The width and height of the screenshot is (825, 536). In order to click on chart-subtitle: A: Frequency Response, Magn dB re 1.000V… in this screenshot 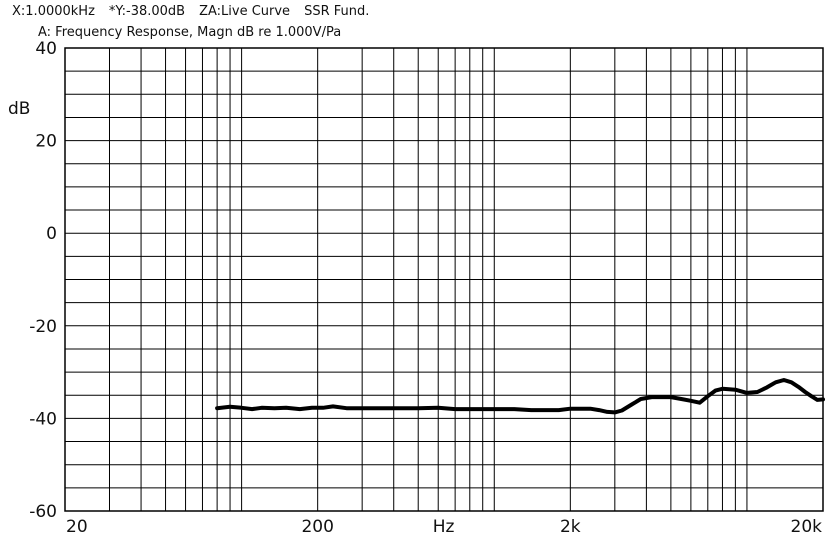, I will do `click(190, 32)`.